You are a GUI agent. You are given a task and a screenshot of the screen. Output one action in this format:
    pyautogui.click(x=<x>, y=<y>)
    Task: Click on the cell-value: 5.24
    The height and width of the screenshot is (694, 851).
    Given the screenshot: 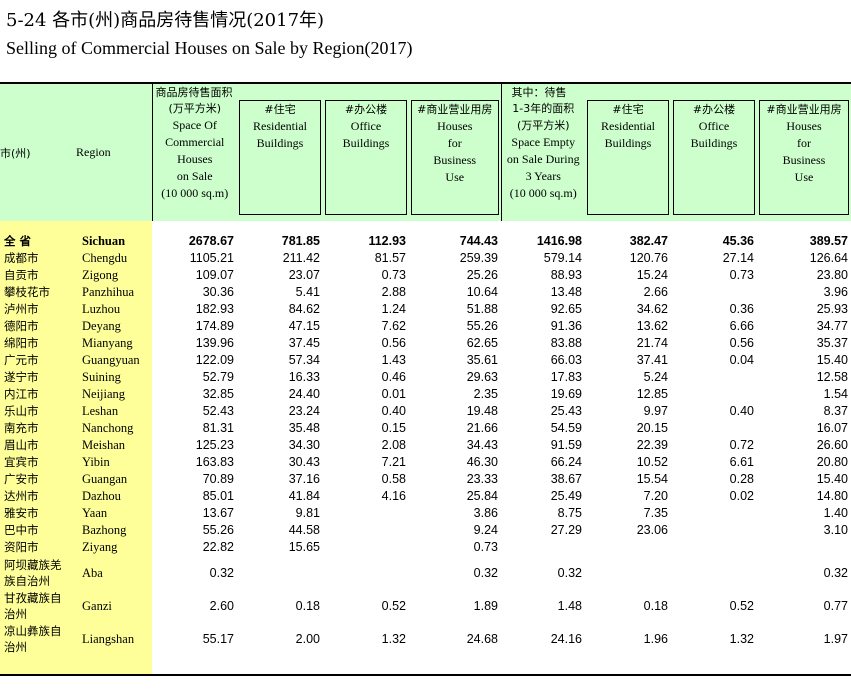 What is the action you would take?
    pyautogui.click(x=655, y=377)
    